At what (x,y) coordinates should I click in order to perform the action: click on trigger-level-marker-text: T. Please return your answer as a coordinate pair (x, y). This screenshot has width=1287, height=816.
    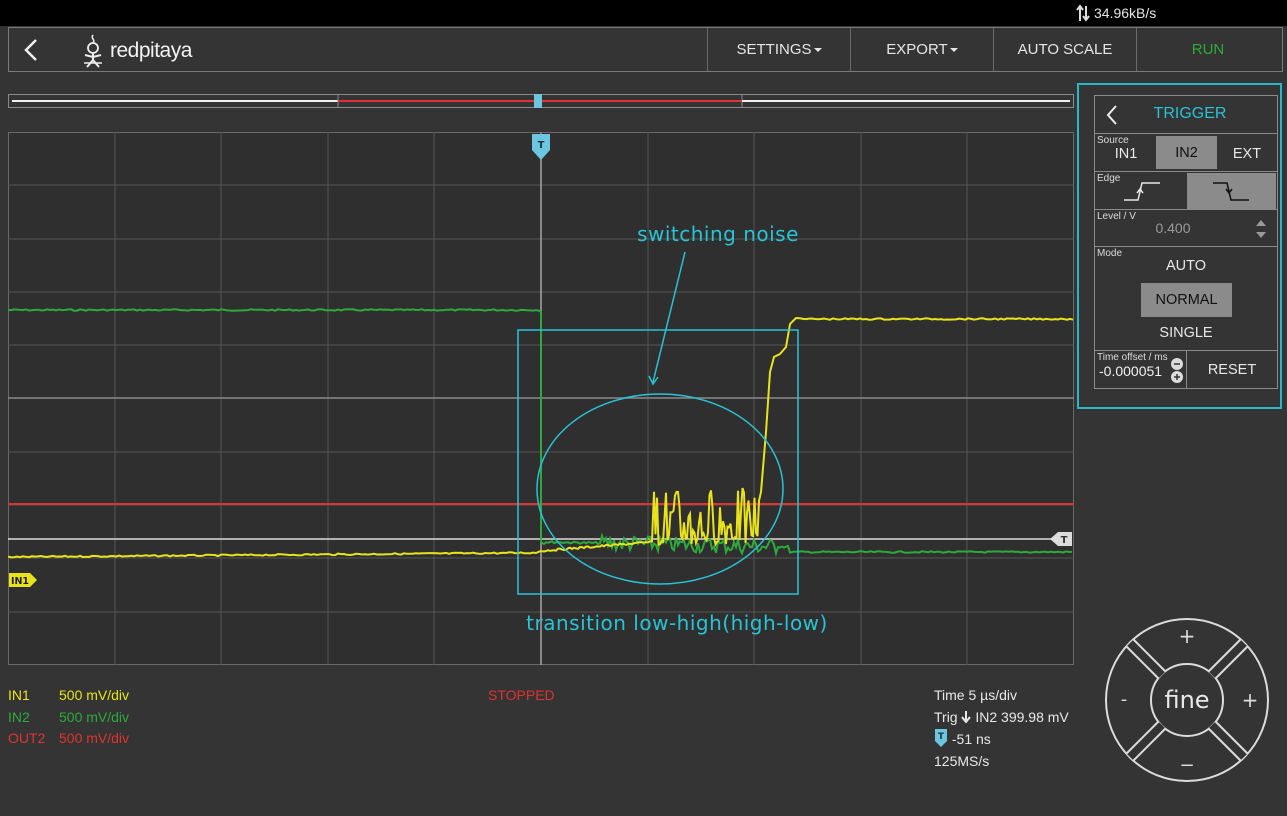
    Looking at the image, I should click on (1064, 540).